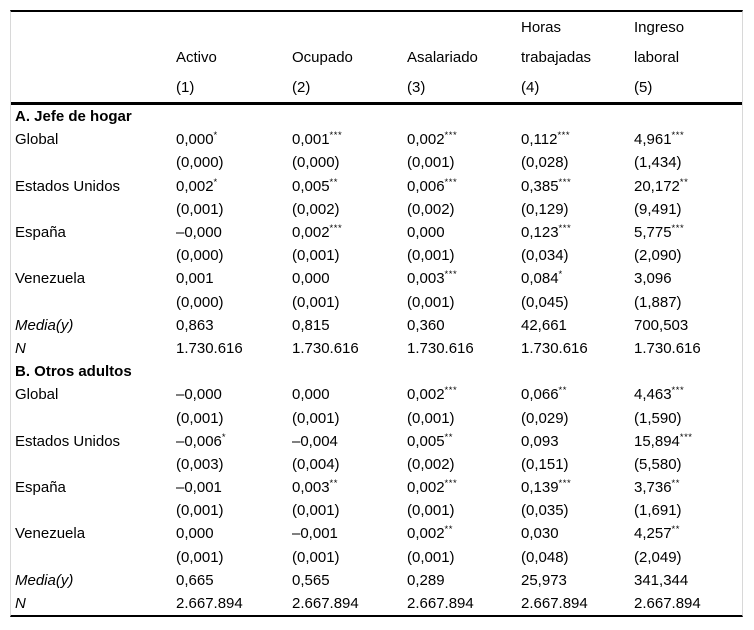 The width and height of the screenshot is (754, 630). Describe the element at coordinates (199, 395) in the screenshot. I see `cell-value: –0,000` at that location.